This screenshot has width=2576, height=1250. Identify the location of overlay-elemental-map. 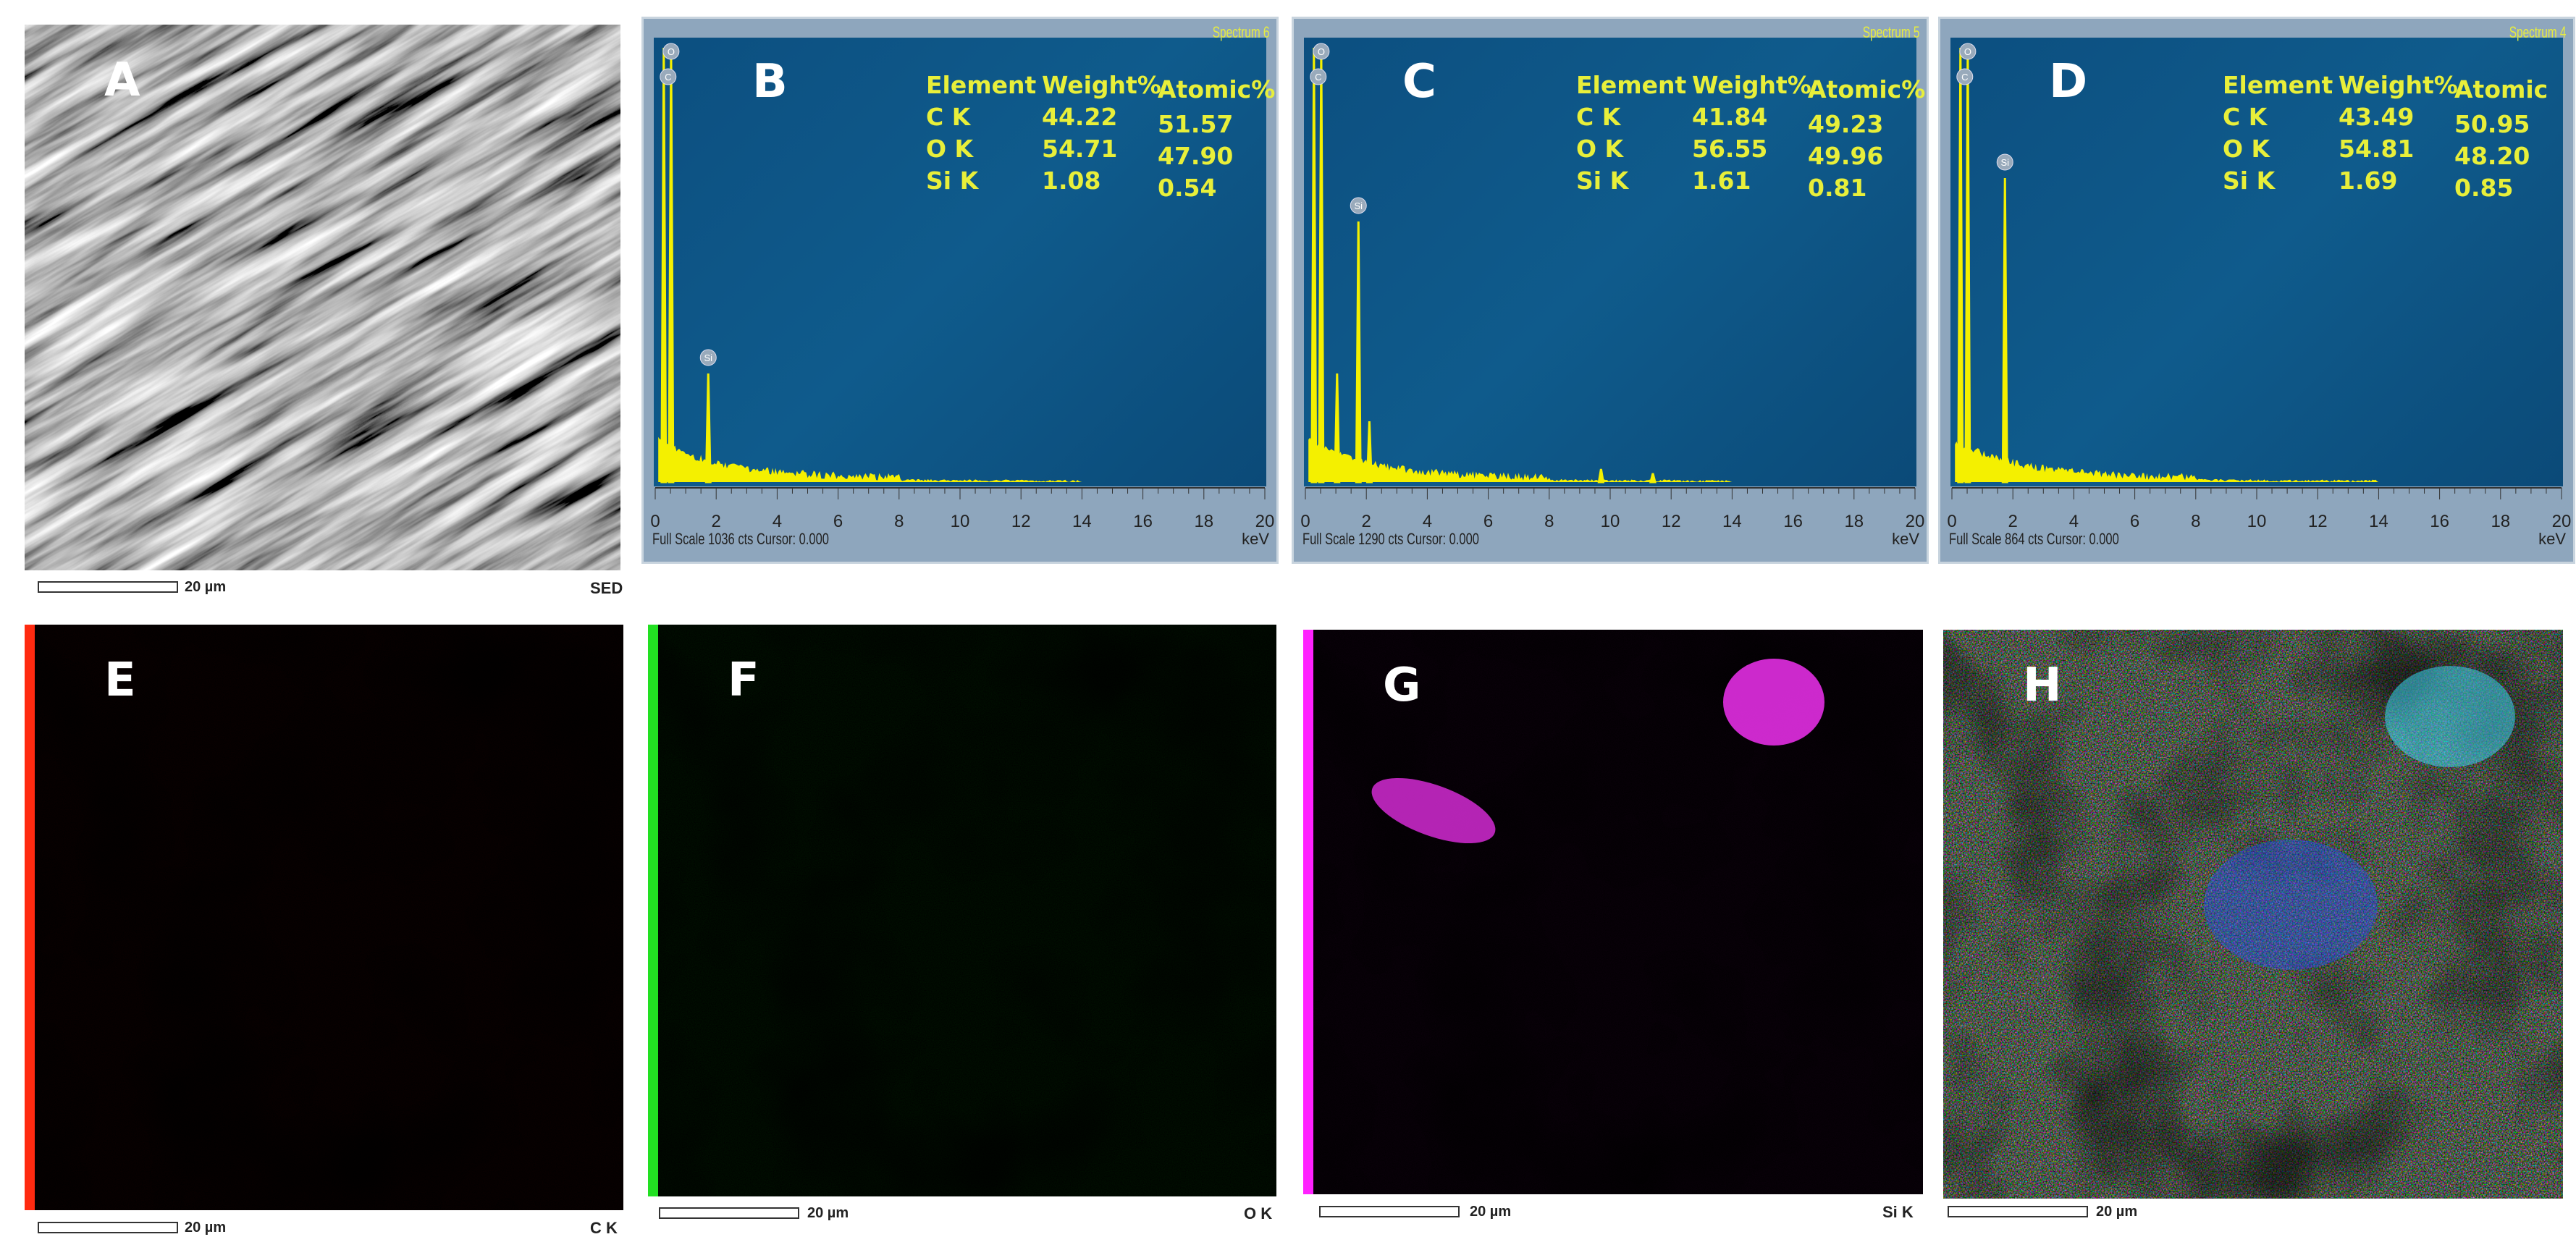
(2253, 914).